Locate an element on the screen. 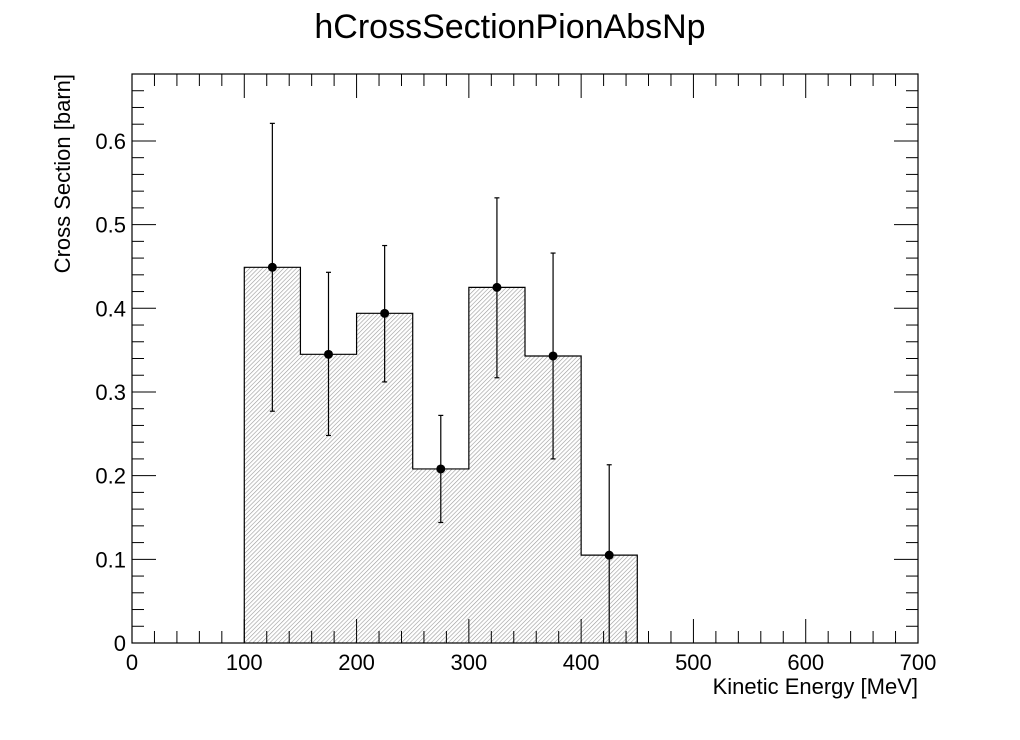 The height and width of the screenshot is (740, 1020). x-axis-label: Kinetic Energy [MeV] is located at coordinates (815, 686).